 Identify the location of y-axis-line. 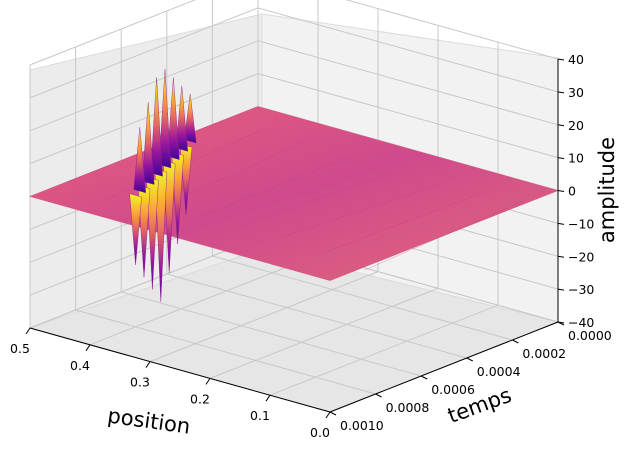
(444, 367).